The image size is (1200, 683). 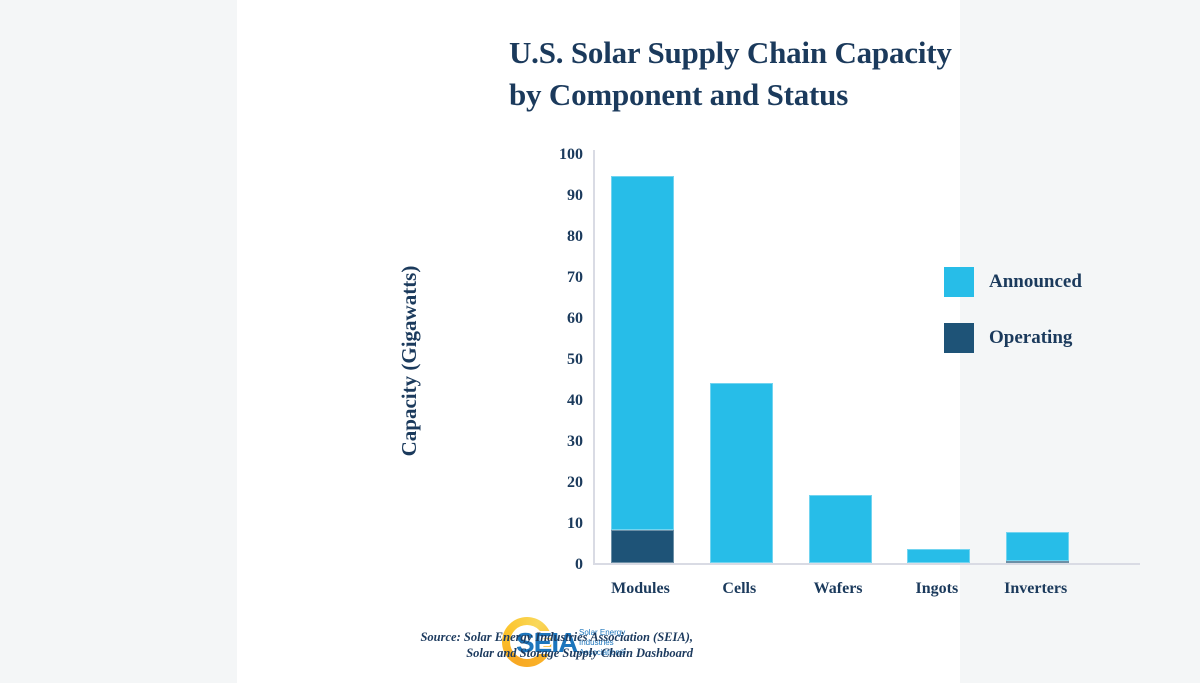 I want to click on y-tick-label: 60, so click(x=575, y=318).